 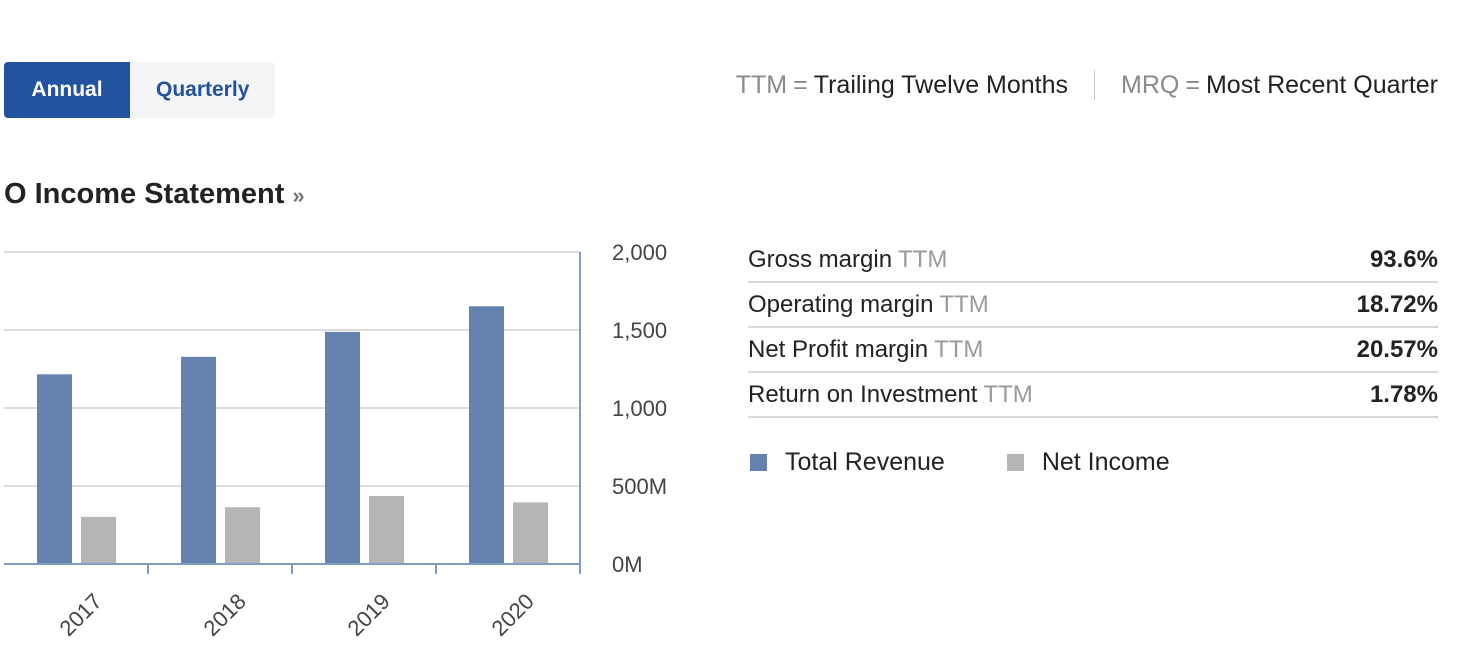 I want to click on y-tick-labels: 0M 500M 1,000 1,500 2,000, so click(x=639, y=408).